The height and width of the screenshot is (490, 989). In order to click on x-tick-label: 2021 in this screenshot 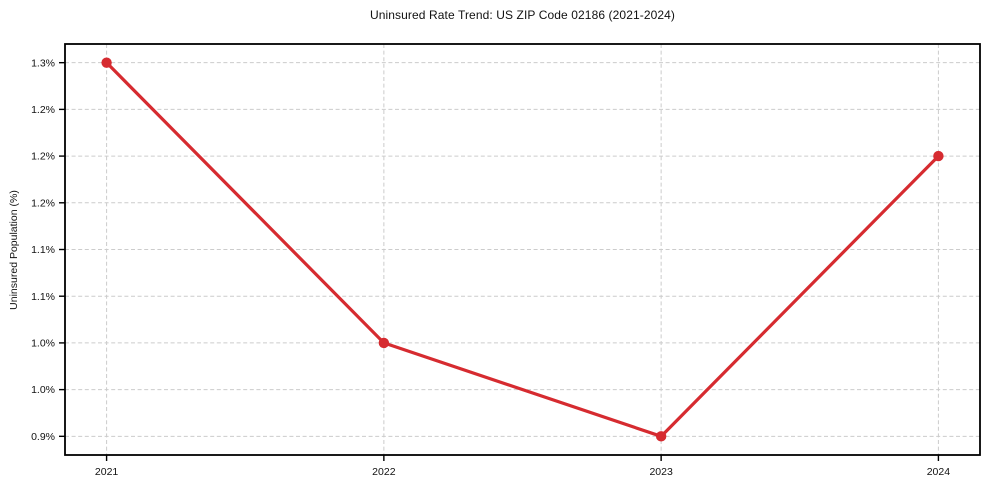, I will do `click(107, 472)`.